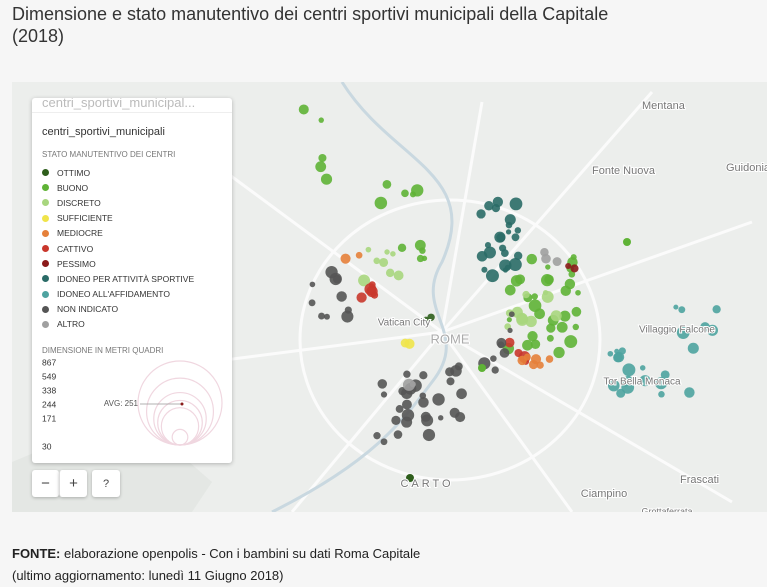  I want to click on size-label: 171, so click(49, 418).